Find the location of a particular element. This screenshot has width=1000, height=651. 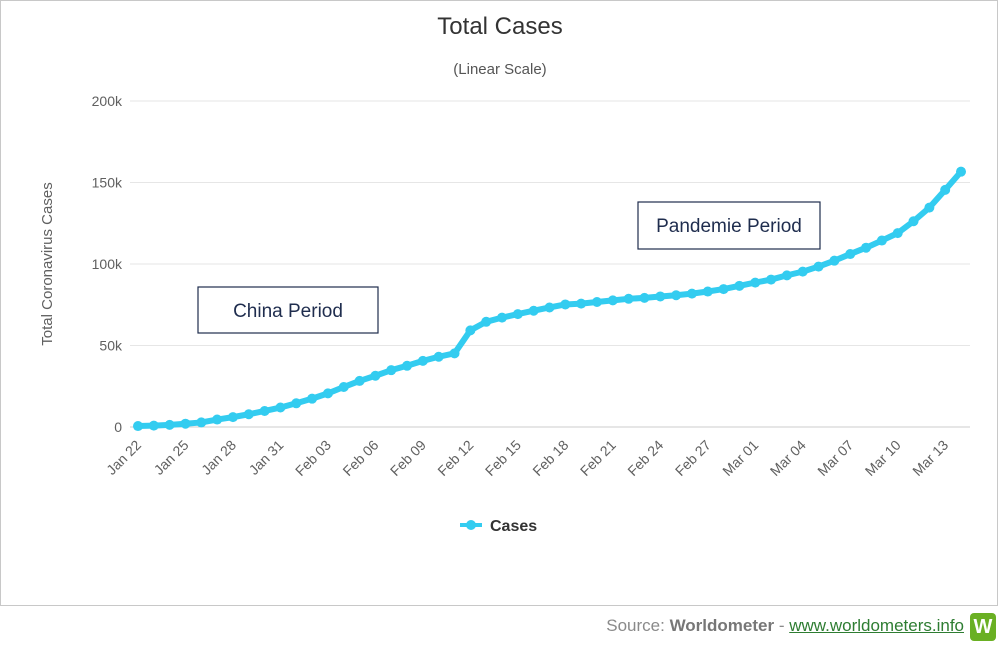

worldometer-logo-icon: W is located at coordinates (983, 627).